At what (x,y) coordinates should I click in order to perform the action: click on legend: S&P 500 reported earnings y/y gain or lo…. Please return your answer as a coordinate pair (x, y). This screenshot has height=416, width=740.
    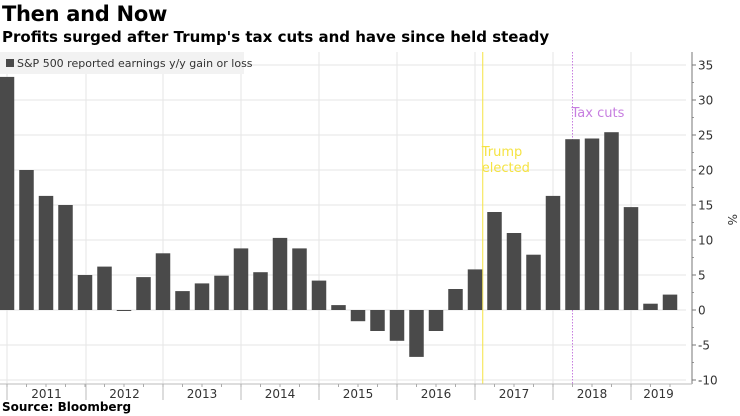
    Looking at the image, I should click on (126, 63).